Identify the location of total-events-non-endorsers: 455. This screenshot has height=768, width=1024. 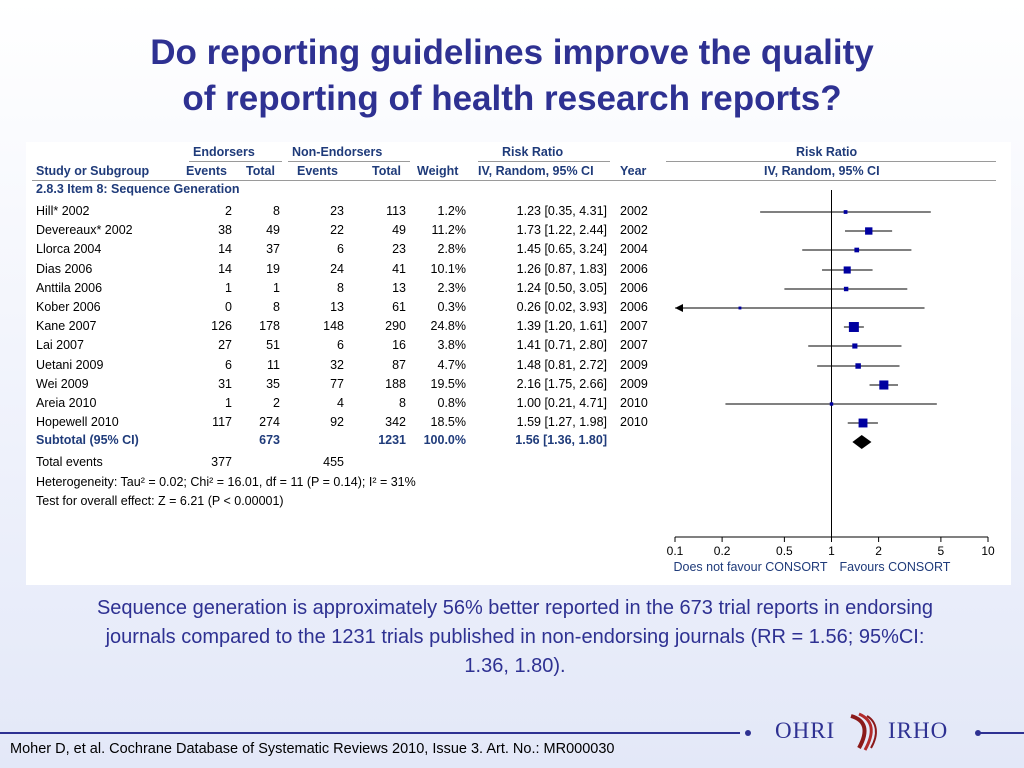
(333, 462).